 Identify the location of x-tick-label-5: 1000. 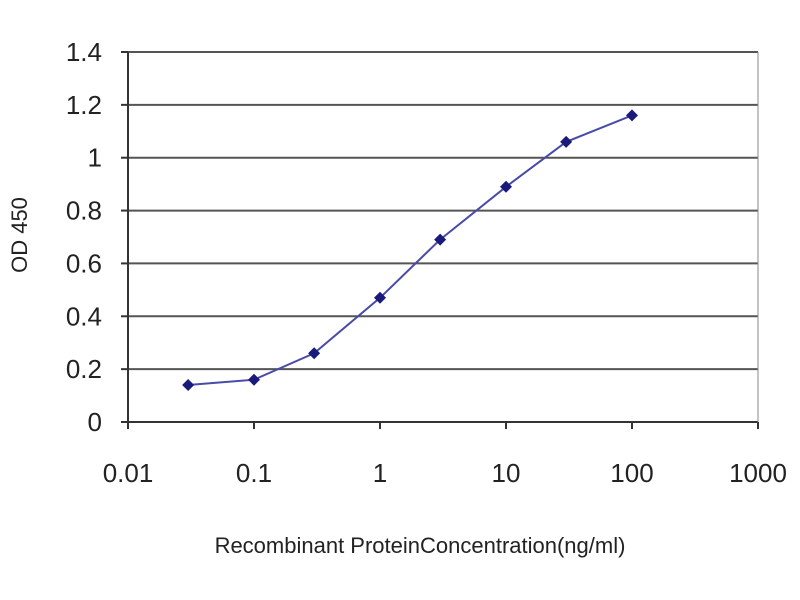
(758, 473).